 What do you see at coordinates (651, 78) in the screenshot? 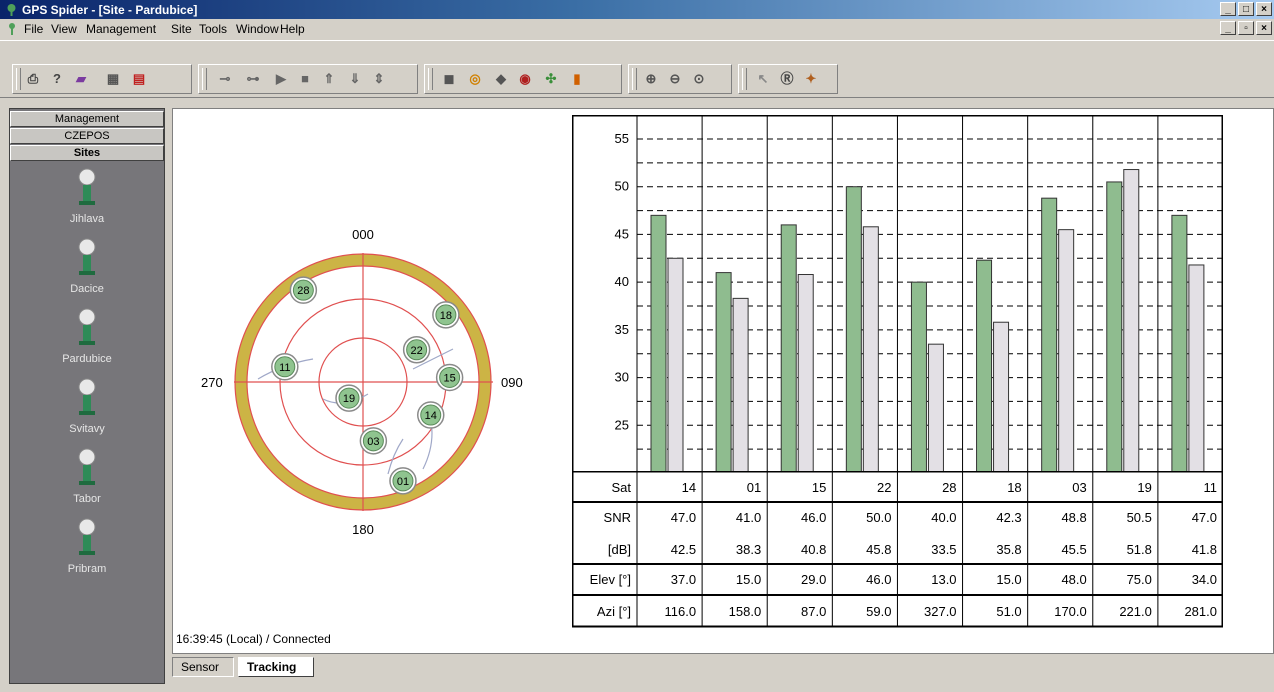
I see `zoom-in-icon: ⊕` at bounding box center [651, 78].